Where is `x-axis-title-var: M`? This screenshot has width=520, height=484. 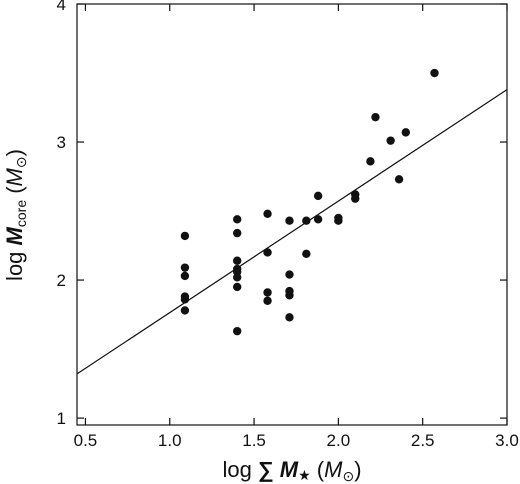
x-axis-title-var: M is located at coordinates (289, 469).